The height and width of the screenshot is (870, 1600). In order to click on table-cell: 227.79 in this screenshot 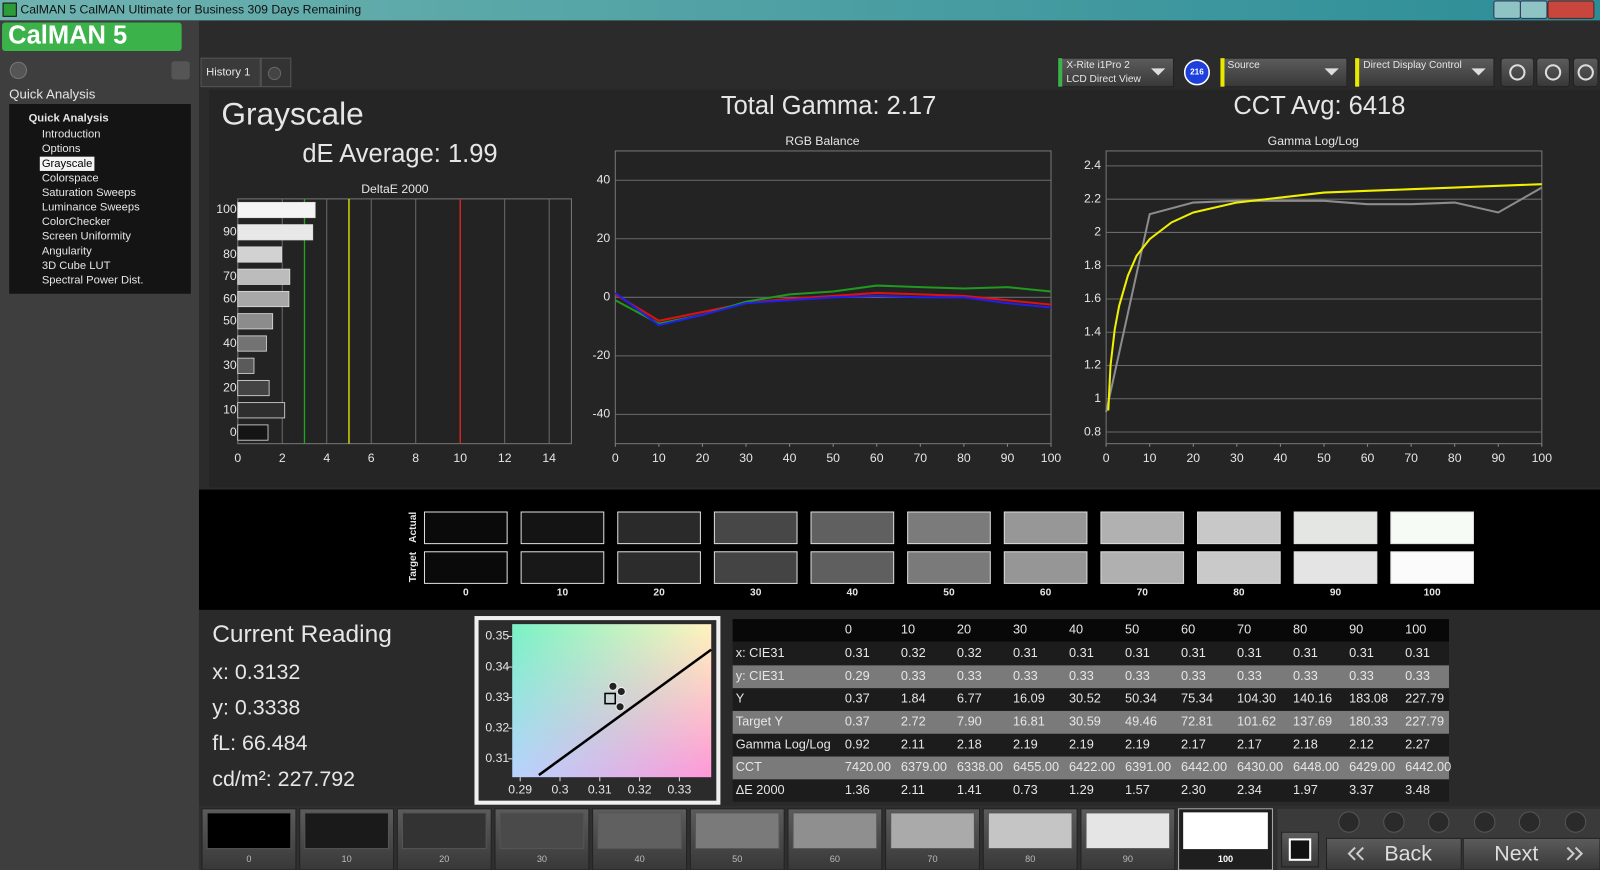, I will do `click(1424, 698)`.